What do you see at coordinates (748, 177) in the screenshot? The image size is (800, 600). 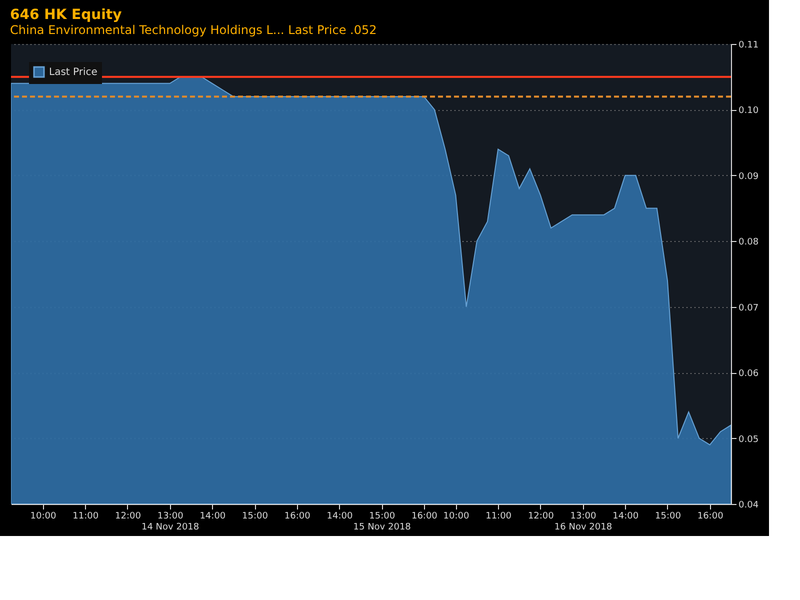 I see `y-tick-label: 0.09` at bounding box center [748, 177].